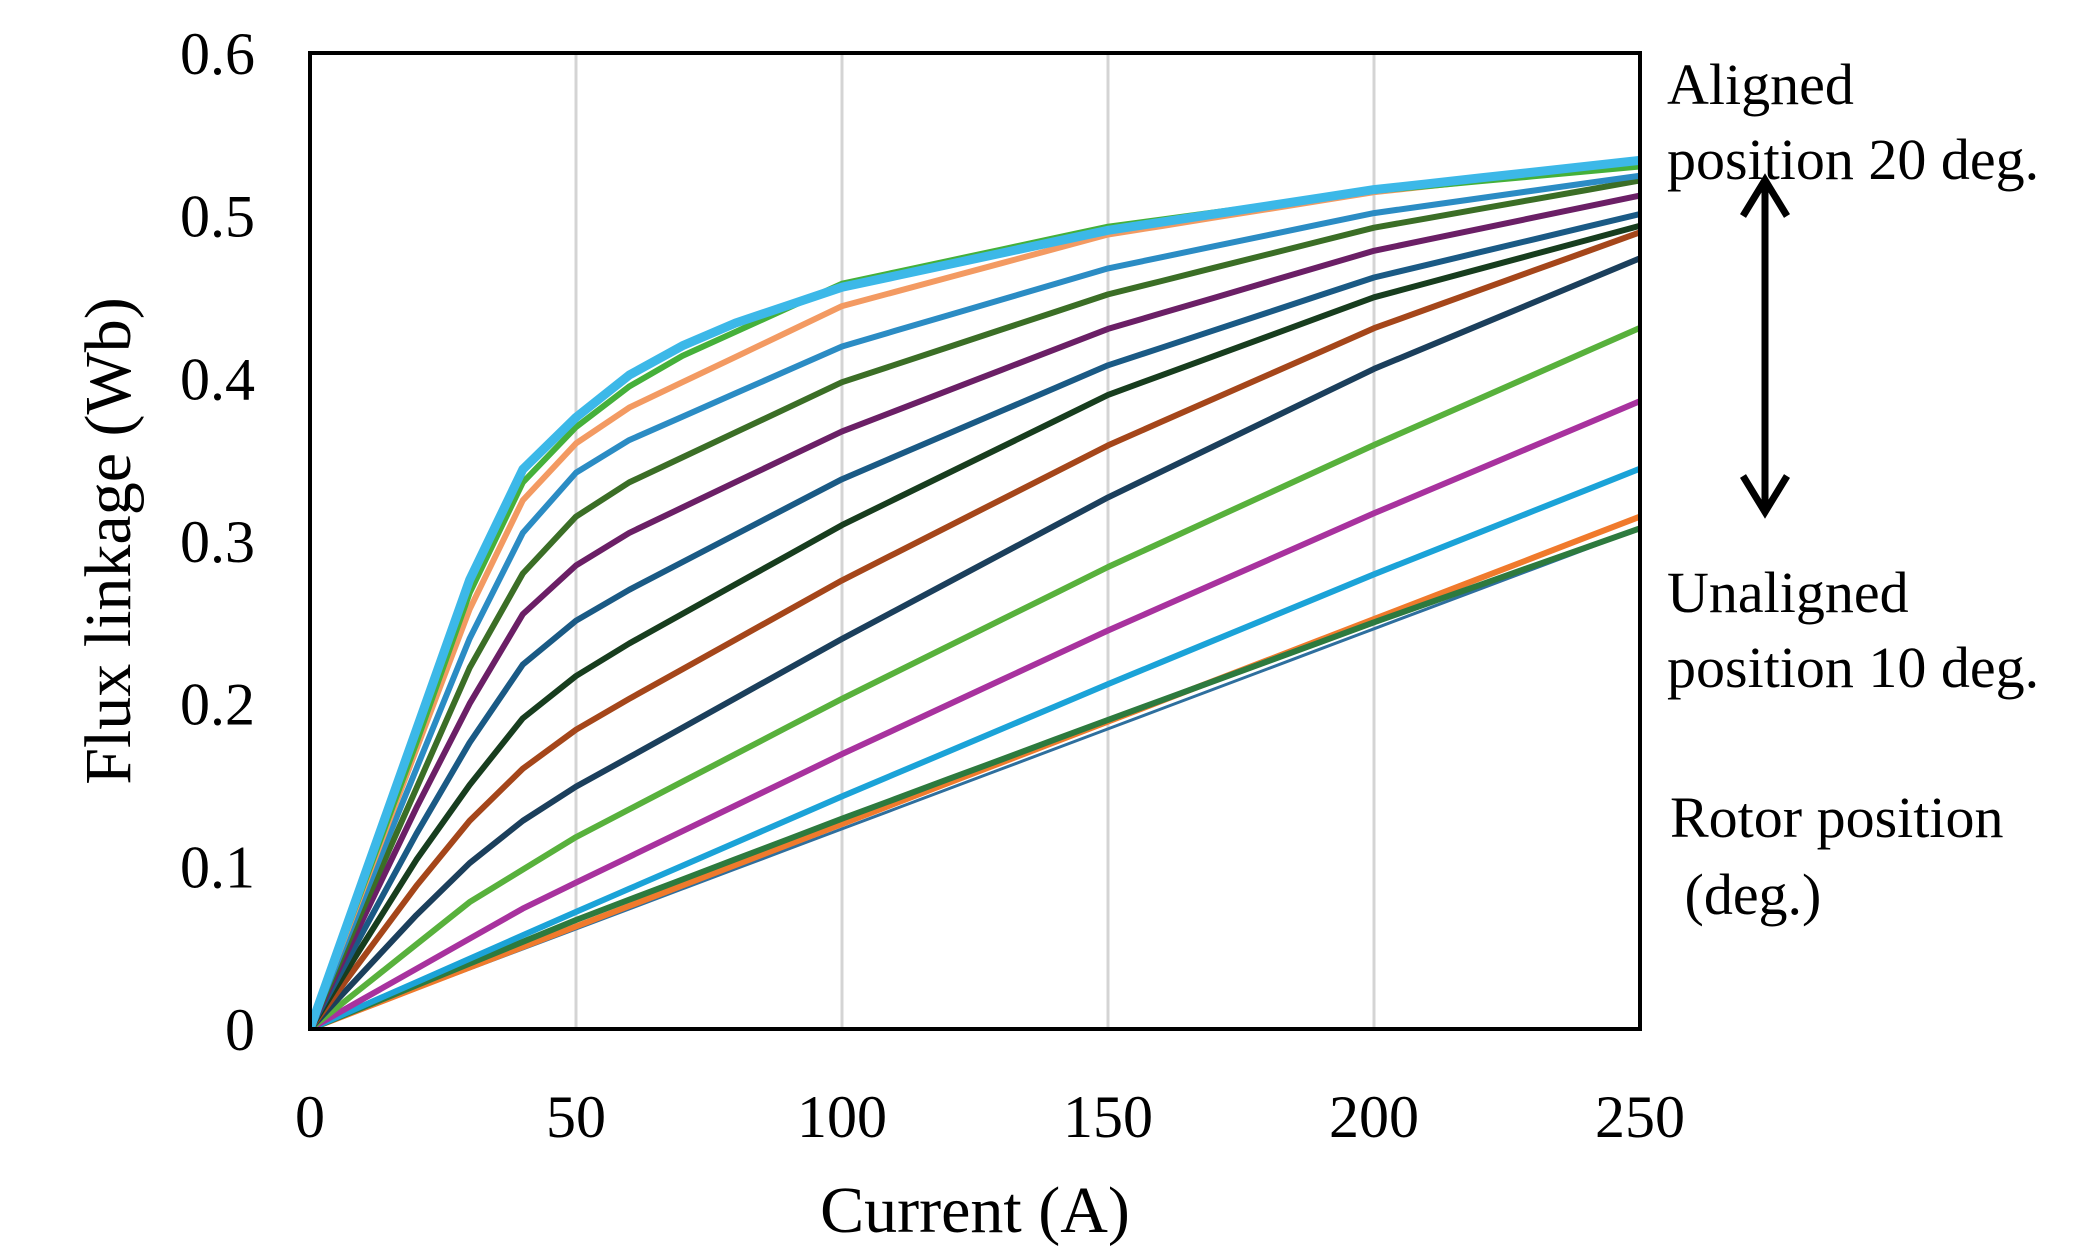 This screenshot has height=1255, width=2083. I want to click on double-arrow, so click(1765, 346).